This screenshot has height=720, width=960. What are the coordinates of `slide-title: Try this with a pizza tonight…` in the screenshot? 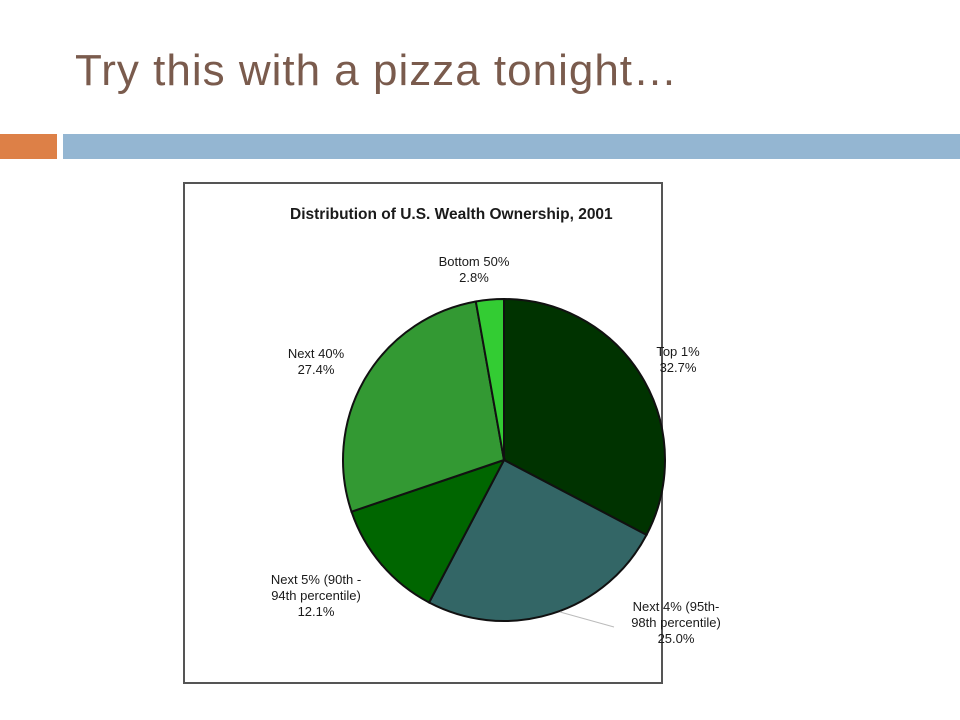 It's located at (377, 70).